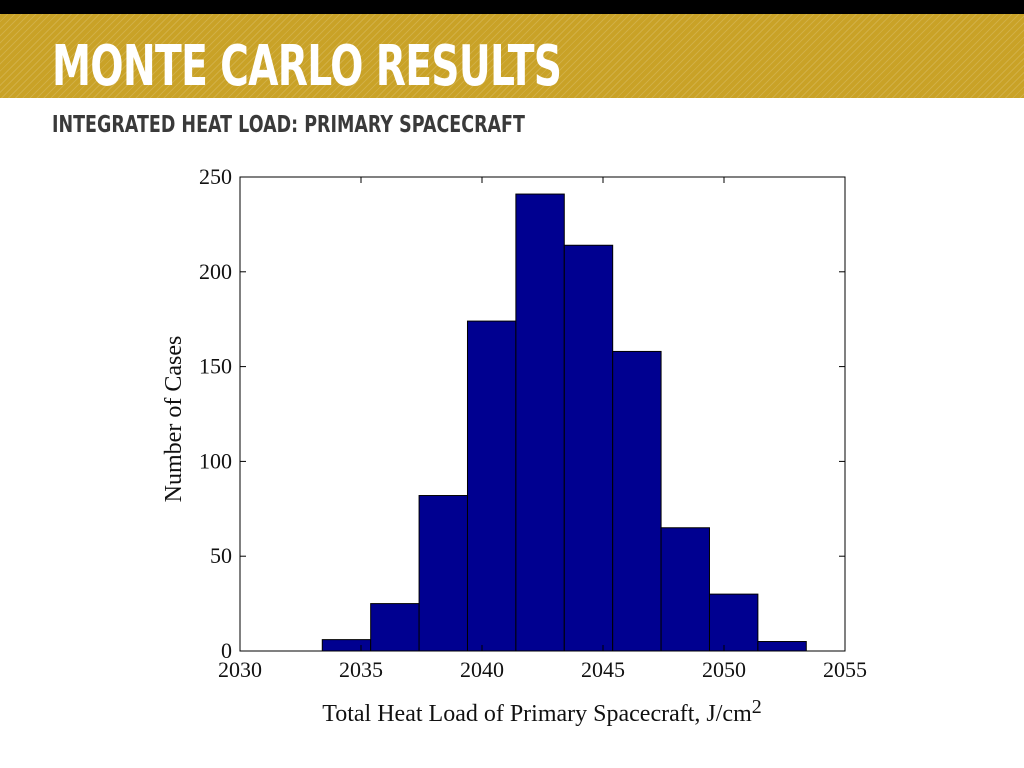  What do you see at coordinates (307, 66) in the screenshot?
I see `slide-title: MONTE CARLO RESULTS` at bounding box center [307, 66].